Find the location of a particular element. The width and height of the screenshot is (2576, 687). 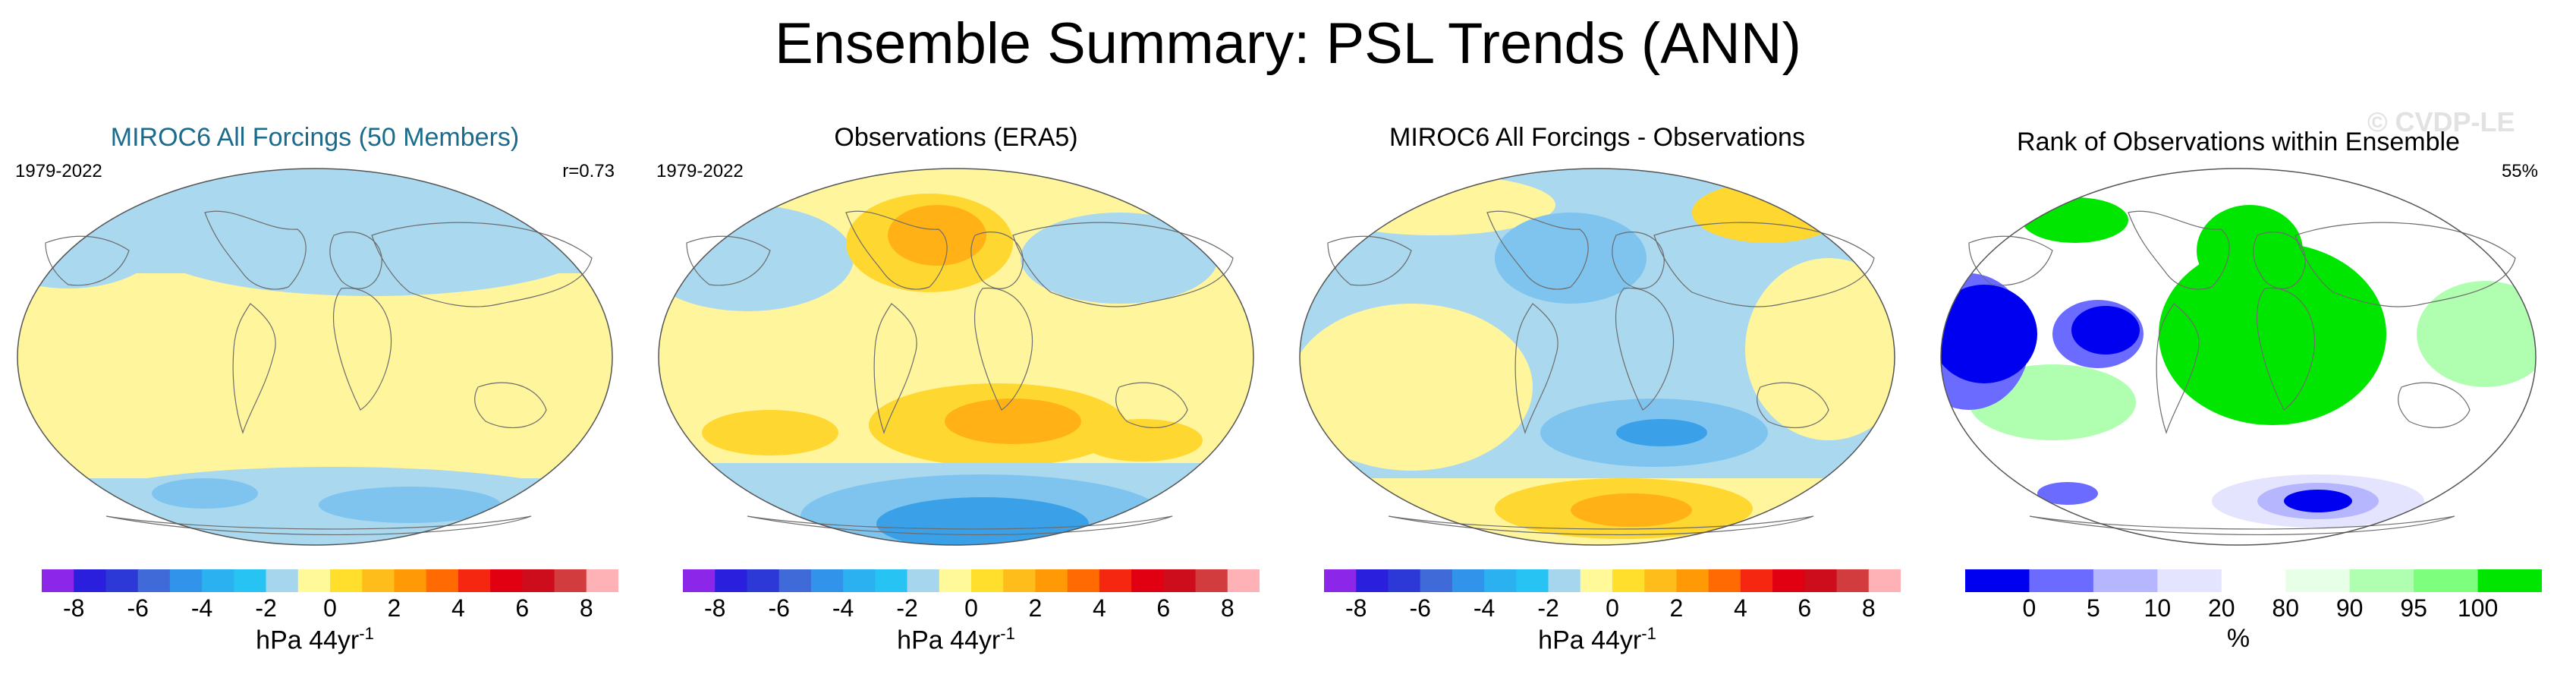

region-amundsen-core is located at coordinates (1631, 510).